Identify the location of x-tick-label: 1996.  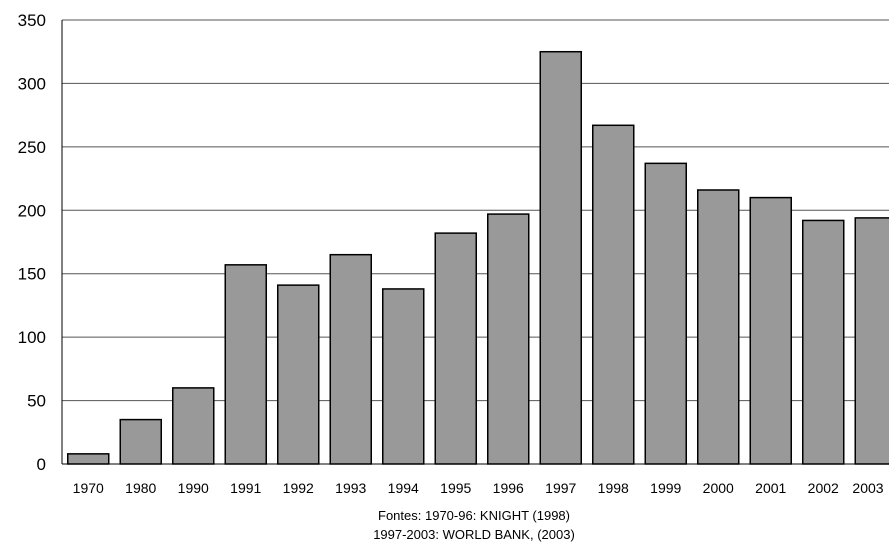
(508, 488).